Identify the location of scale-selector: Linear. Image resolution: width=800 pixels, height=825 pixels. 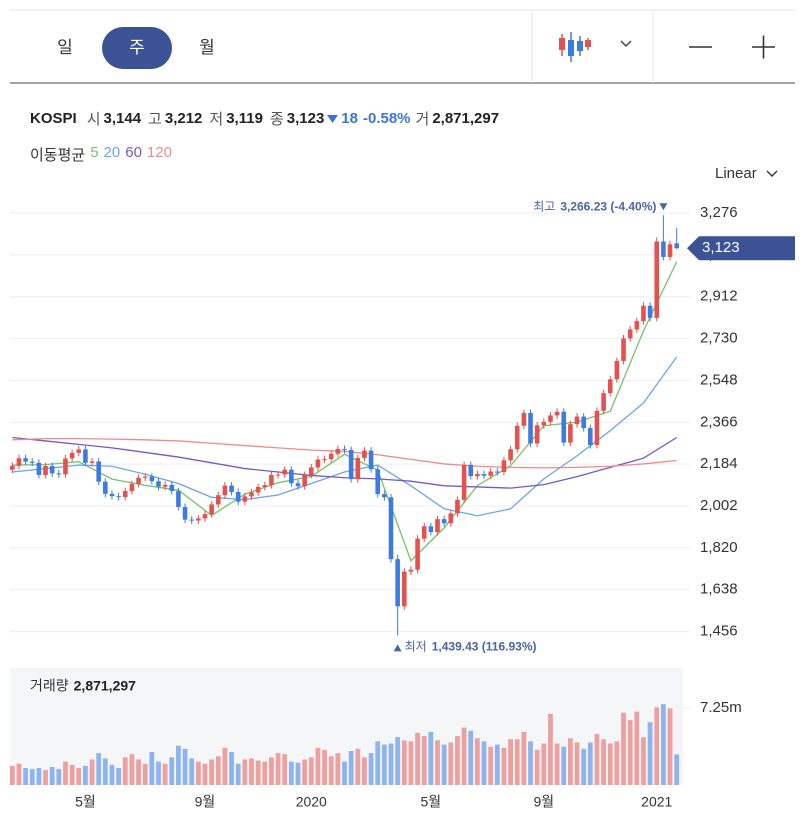
(736, 173).